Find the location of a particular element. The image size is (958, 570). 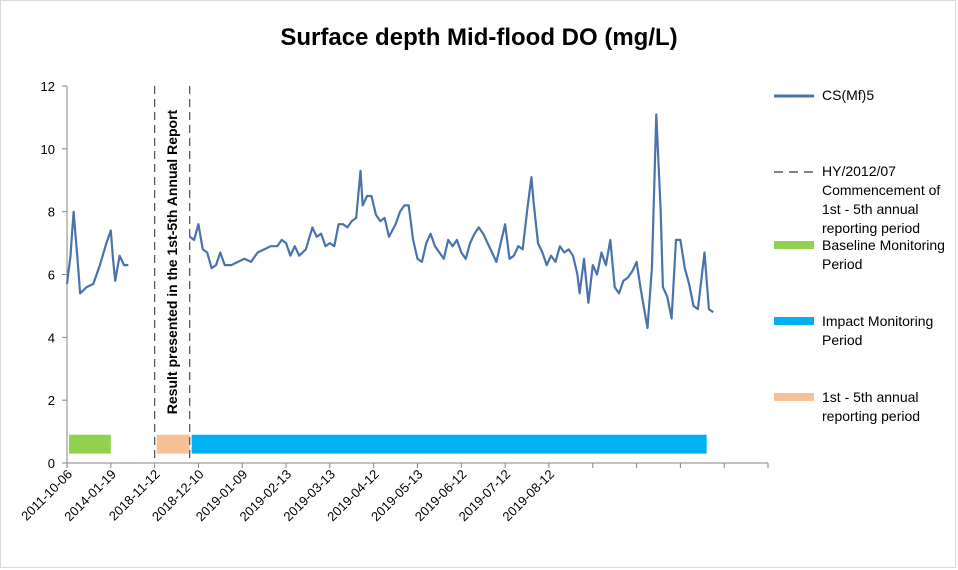

legend-label-baseline: Baseline Monitoring Period is located at coordinates (883, 254).